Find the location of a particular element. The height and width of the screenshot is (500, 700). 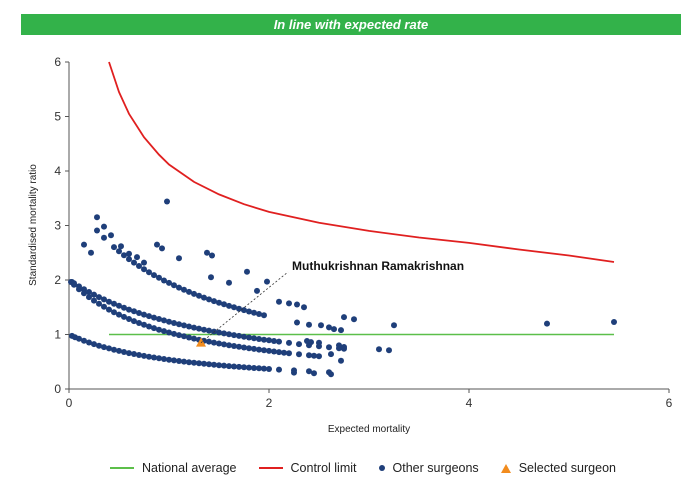

legend-label-other-surgeons: Other surgeons is located at coordinates (435, 468).